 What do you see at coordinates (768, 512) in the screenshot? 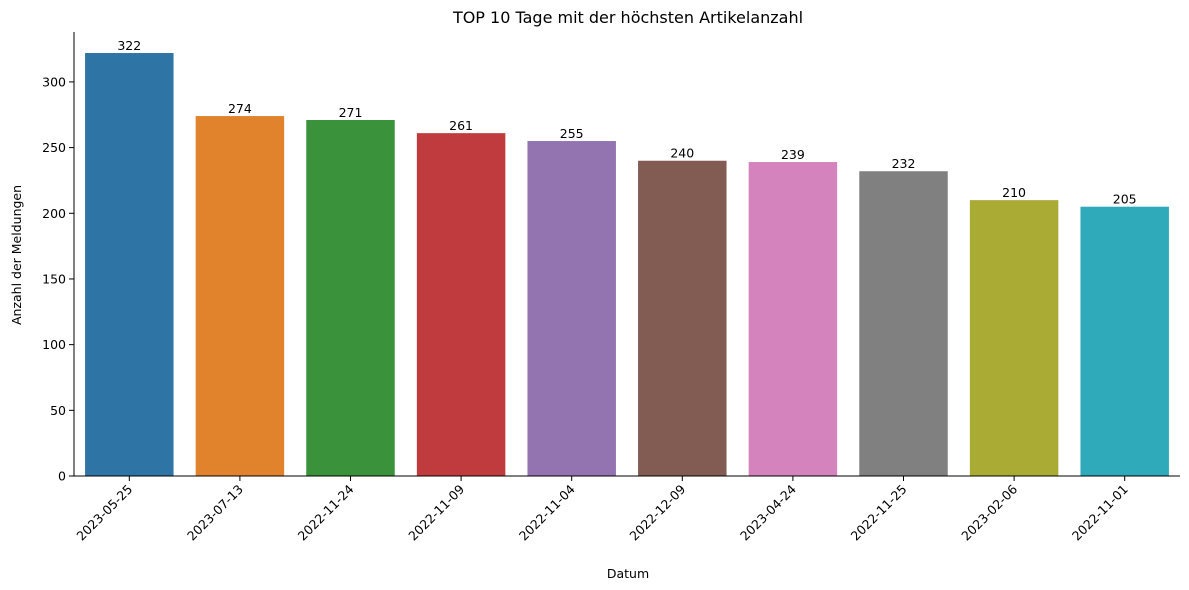
I see `x-tick-label: 2023-04-24` at bounding box center [768, 512].